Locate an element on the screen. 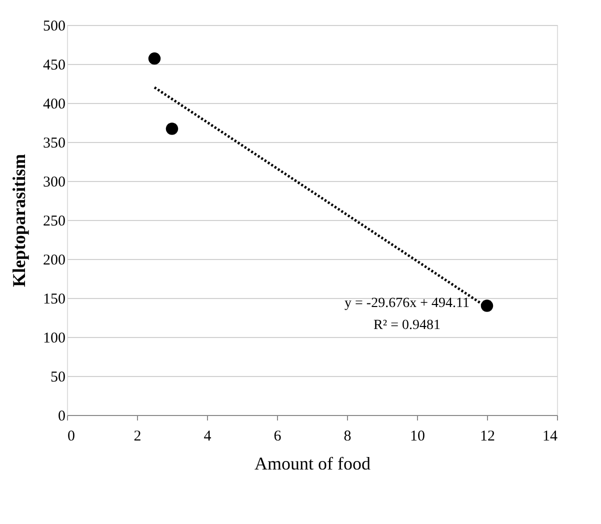 The height and width of the screenshot is (524, 601). x-tick-label: 4 is located at coordinates (208, 436).